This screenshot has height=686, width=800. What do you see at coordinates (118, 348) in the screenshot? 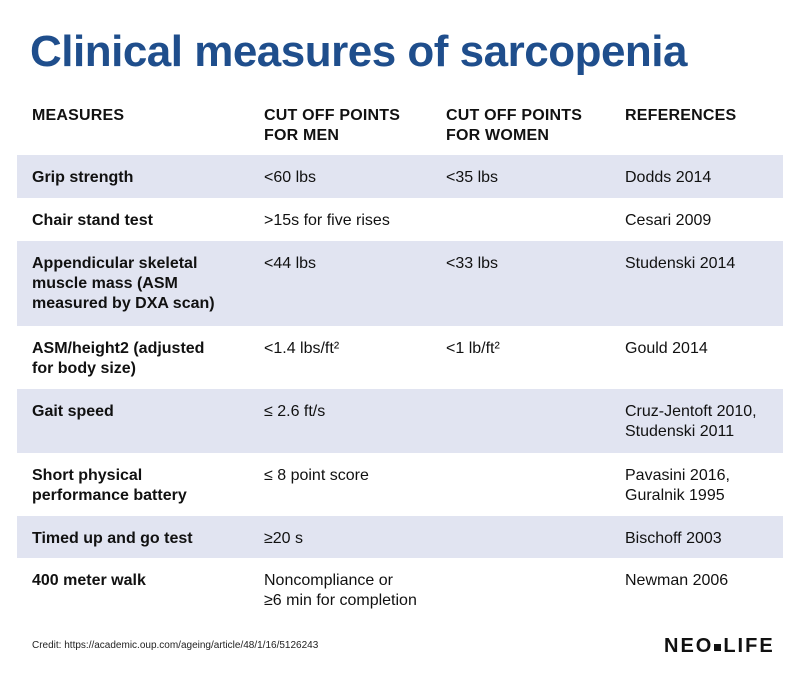
I see `measure-cell-line: ASM/height2 (adjusted` at bounding box center [118, 348].